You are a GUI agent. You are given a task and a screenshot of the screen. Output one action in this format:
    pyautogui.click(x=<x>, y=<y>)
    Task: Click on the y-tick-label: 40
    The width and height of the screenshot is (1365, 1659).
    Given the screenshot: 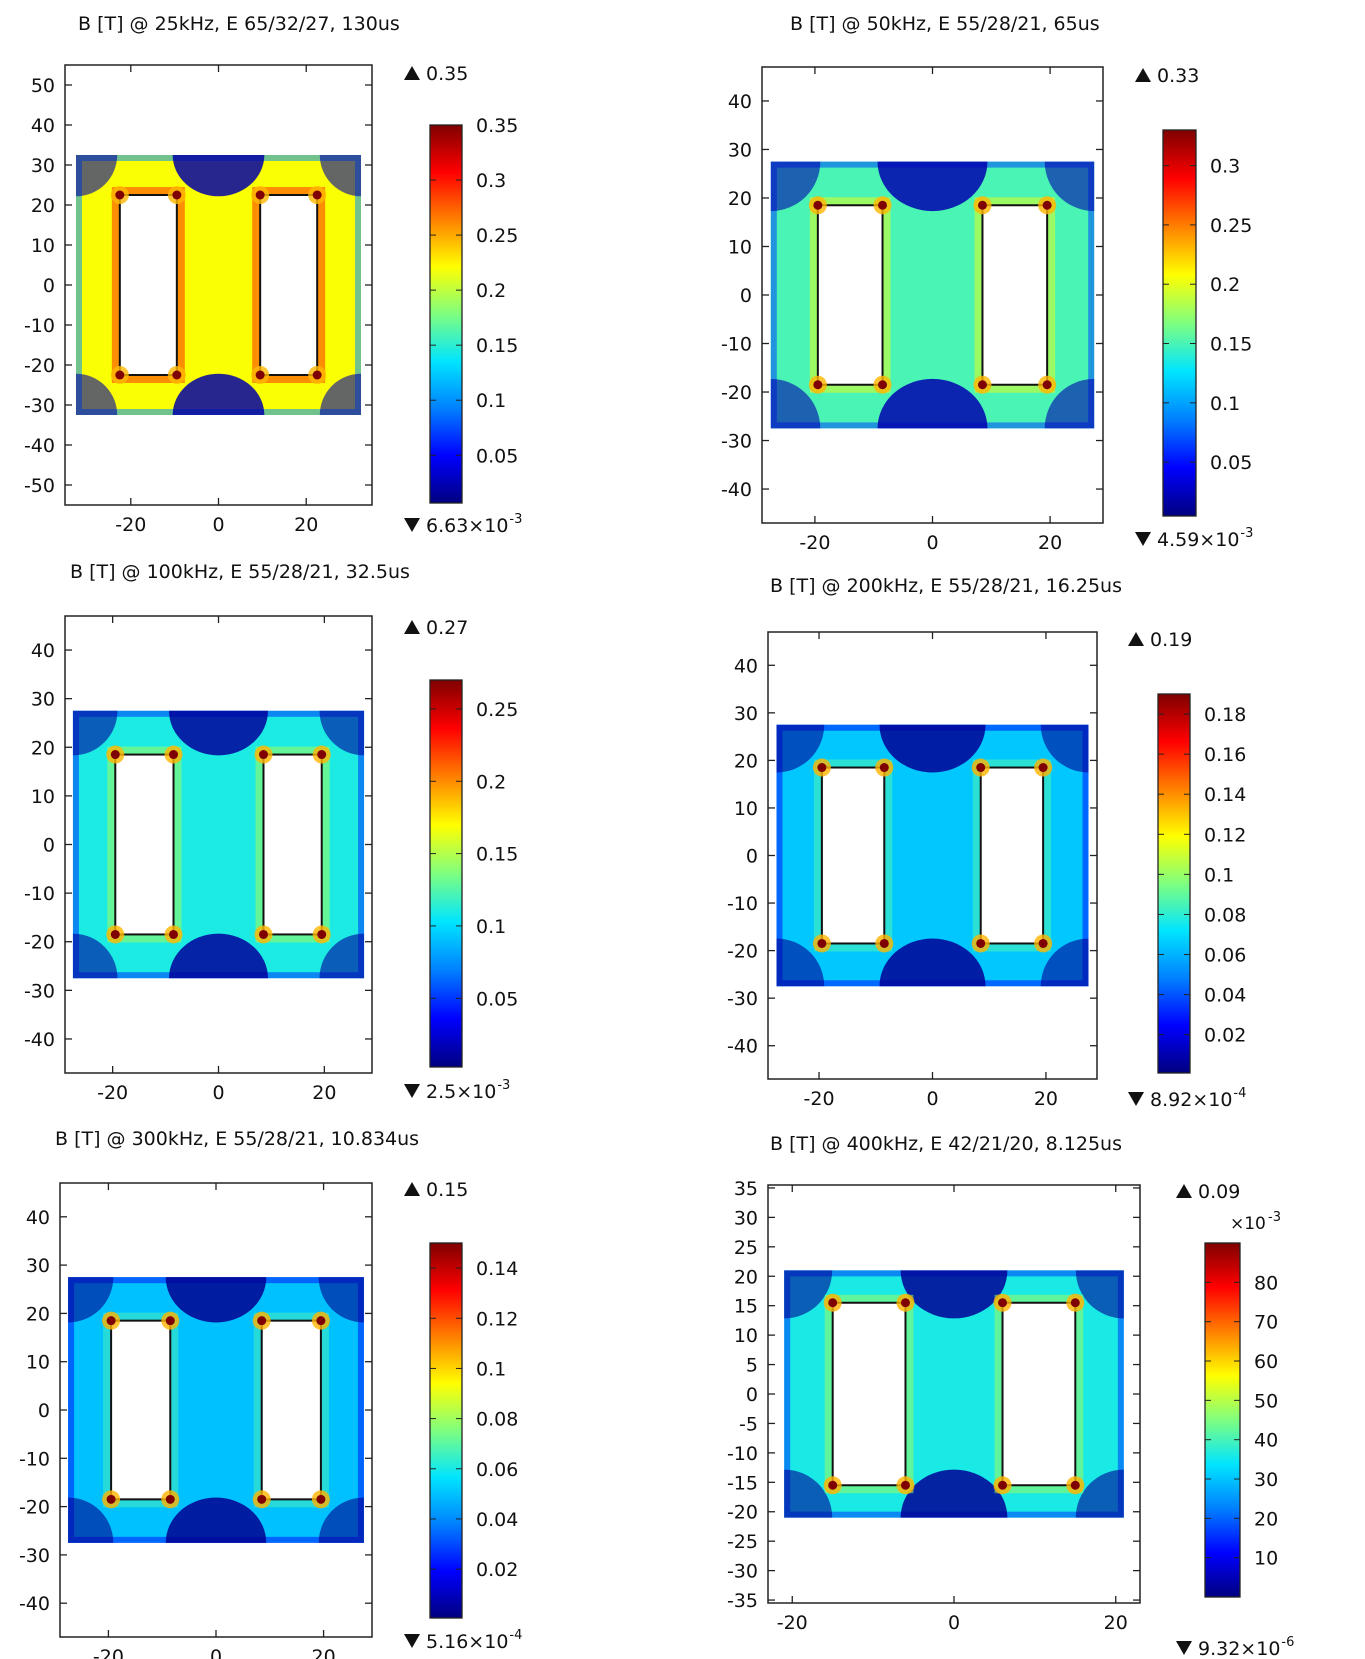 What is the action you would take?
    pyautogui.click(x=43, y=651)
    